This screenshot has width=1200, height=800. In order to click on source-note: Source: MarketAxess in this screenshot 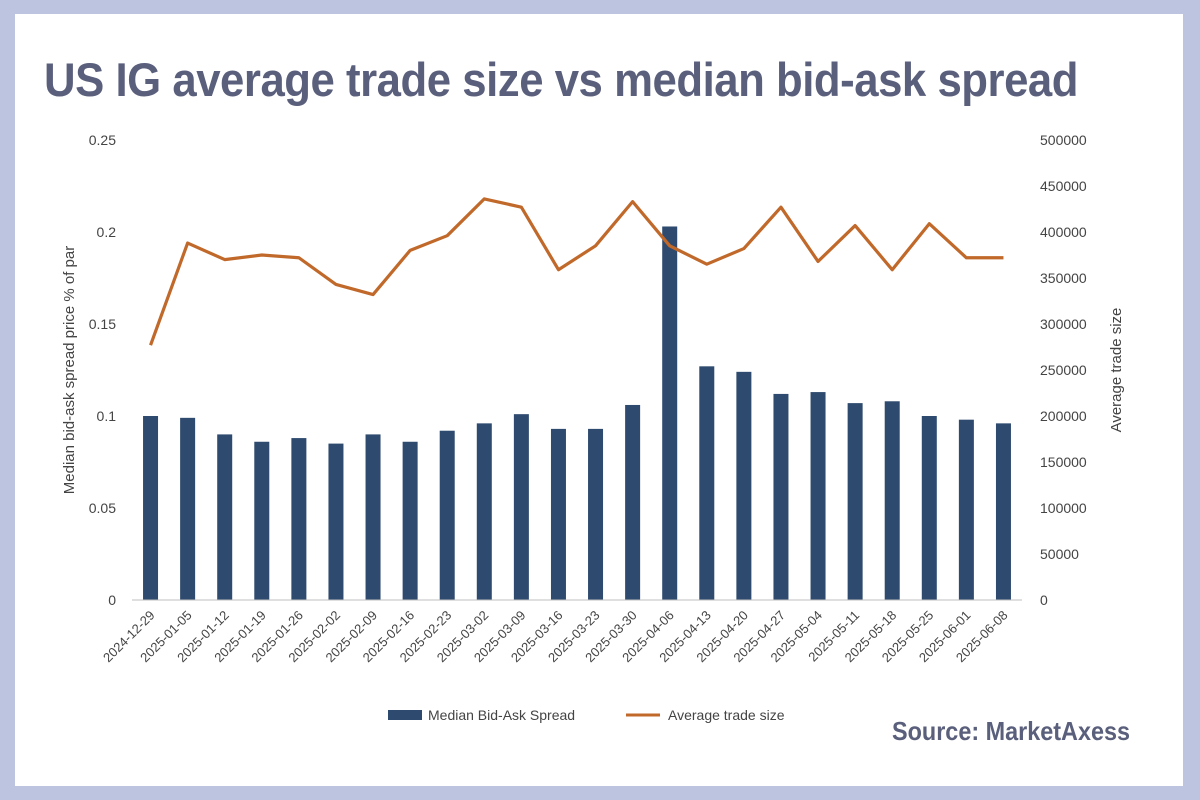, I will do `click(1011, 731)`.